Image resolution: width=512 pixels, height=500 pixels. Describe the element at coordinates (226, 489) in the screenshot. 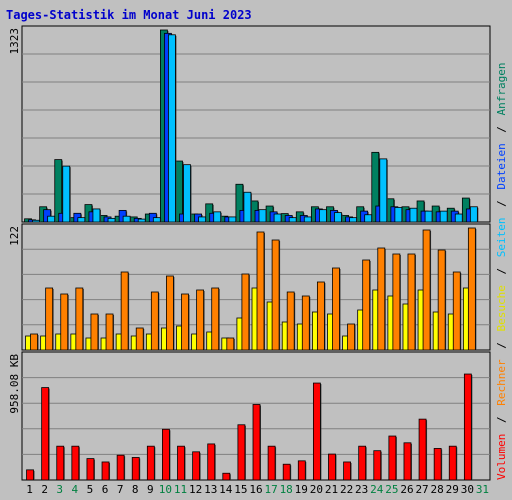

I see `x-tick-label-14: 14` at that location.